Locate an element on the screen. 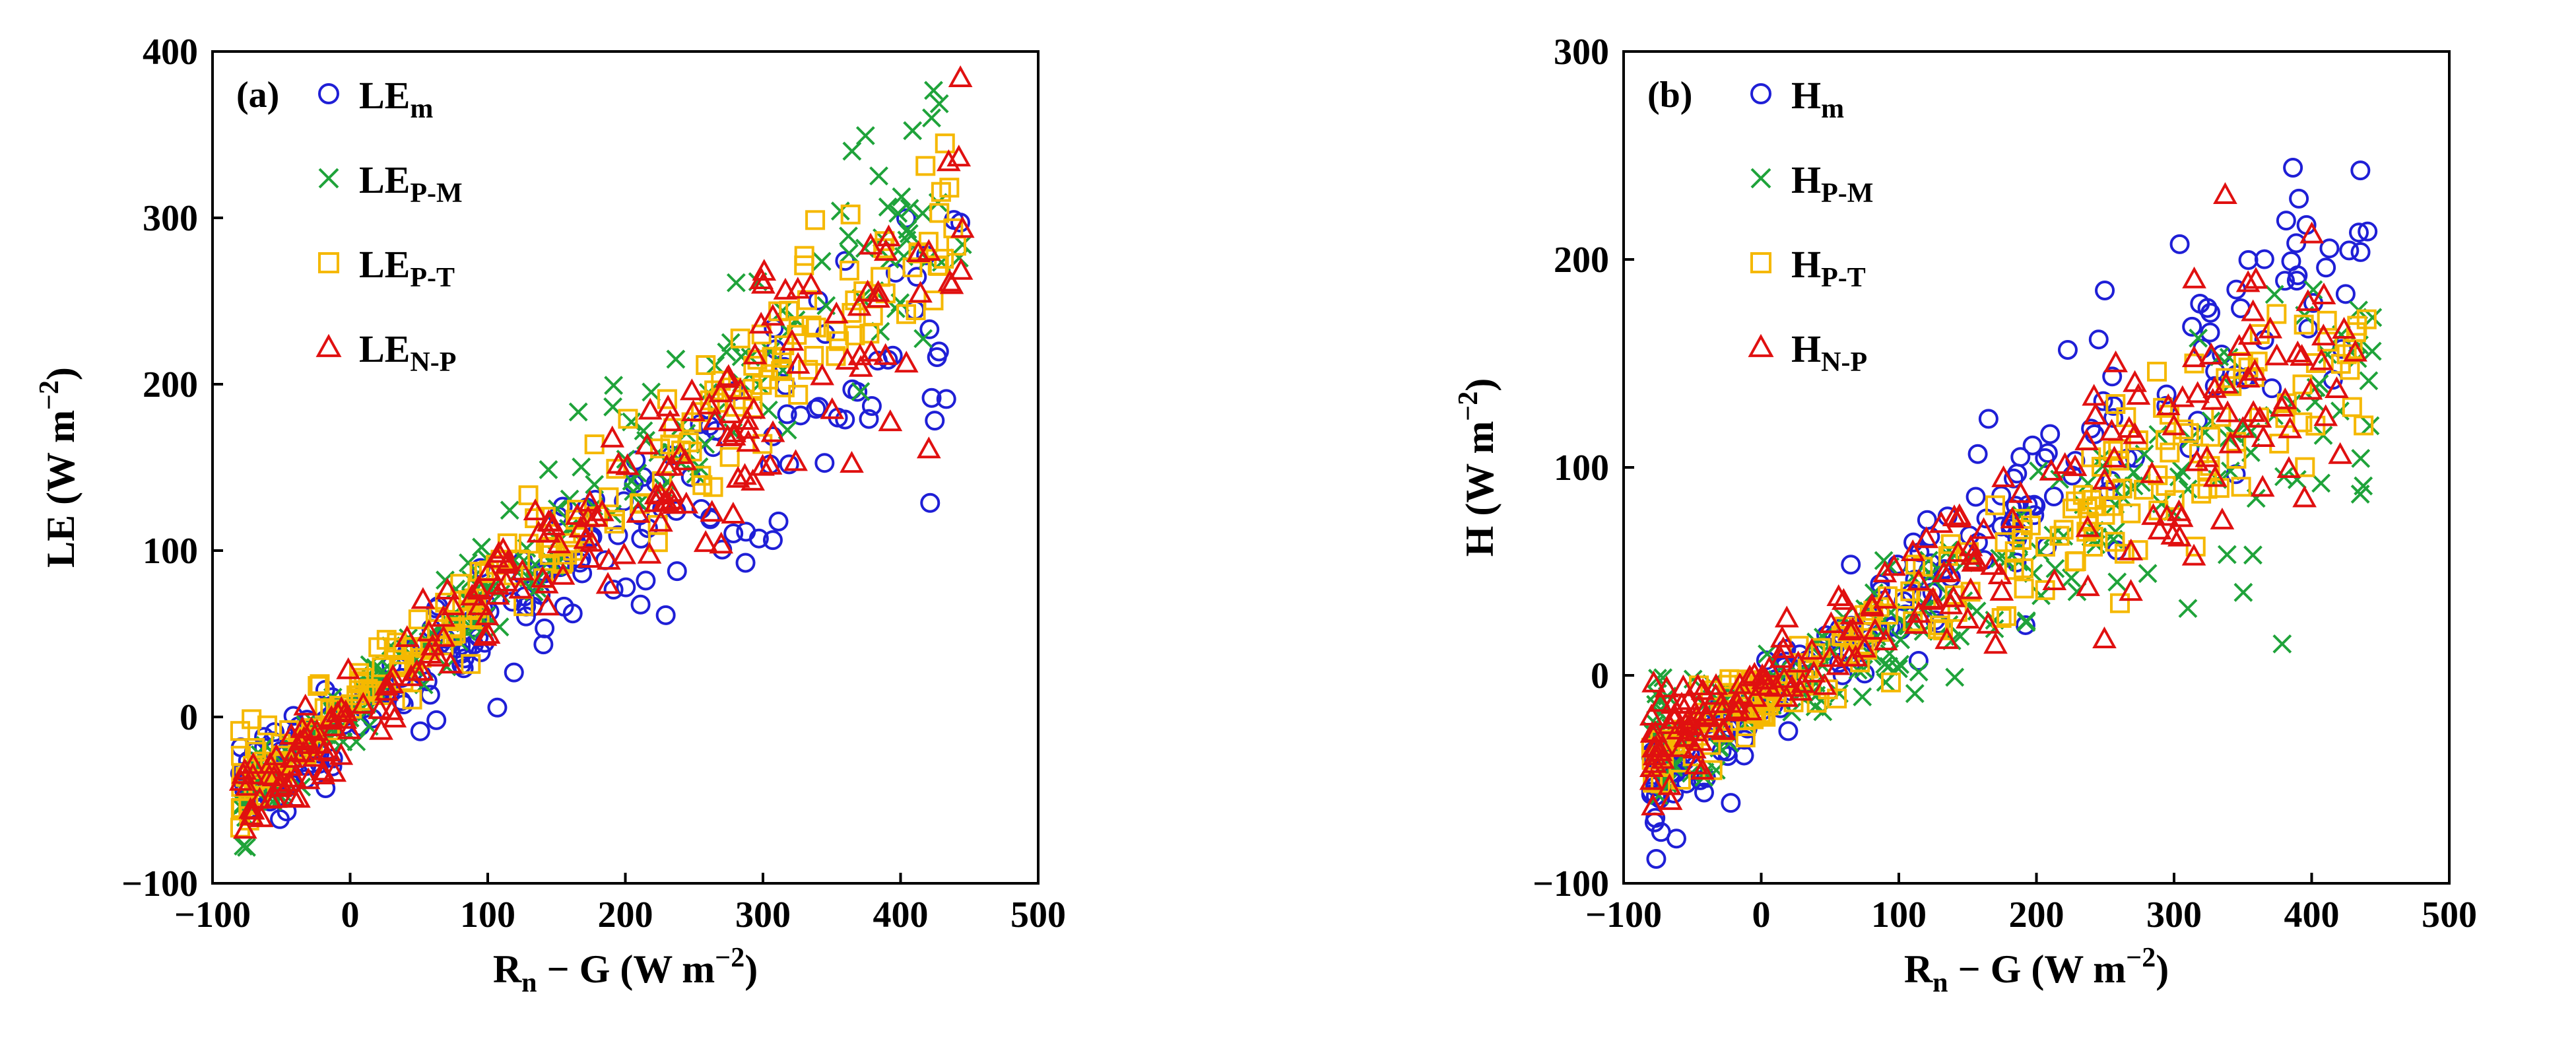 This screenshot has height=1051, width=2576. y-tick-label: 200 is located at coordinates (1581, 260).